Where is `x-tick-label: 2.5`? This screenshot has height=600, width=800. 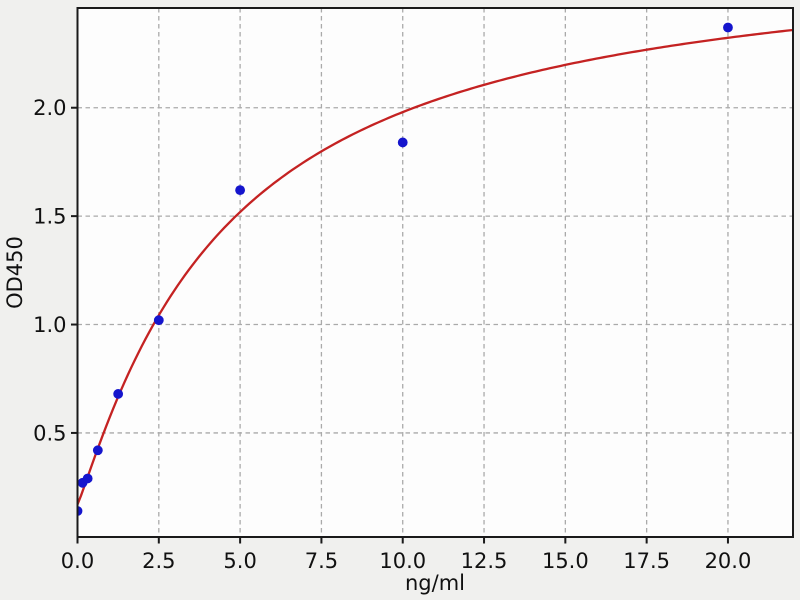
x-tick-label: 2.5 is located at coordinates (158, 561).